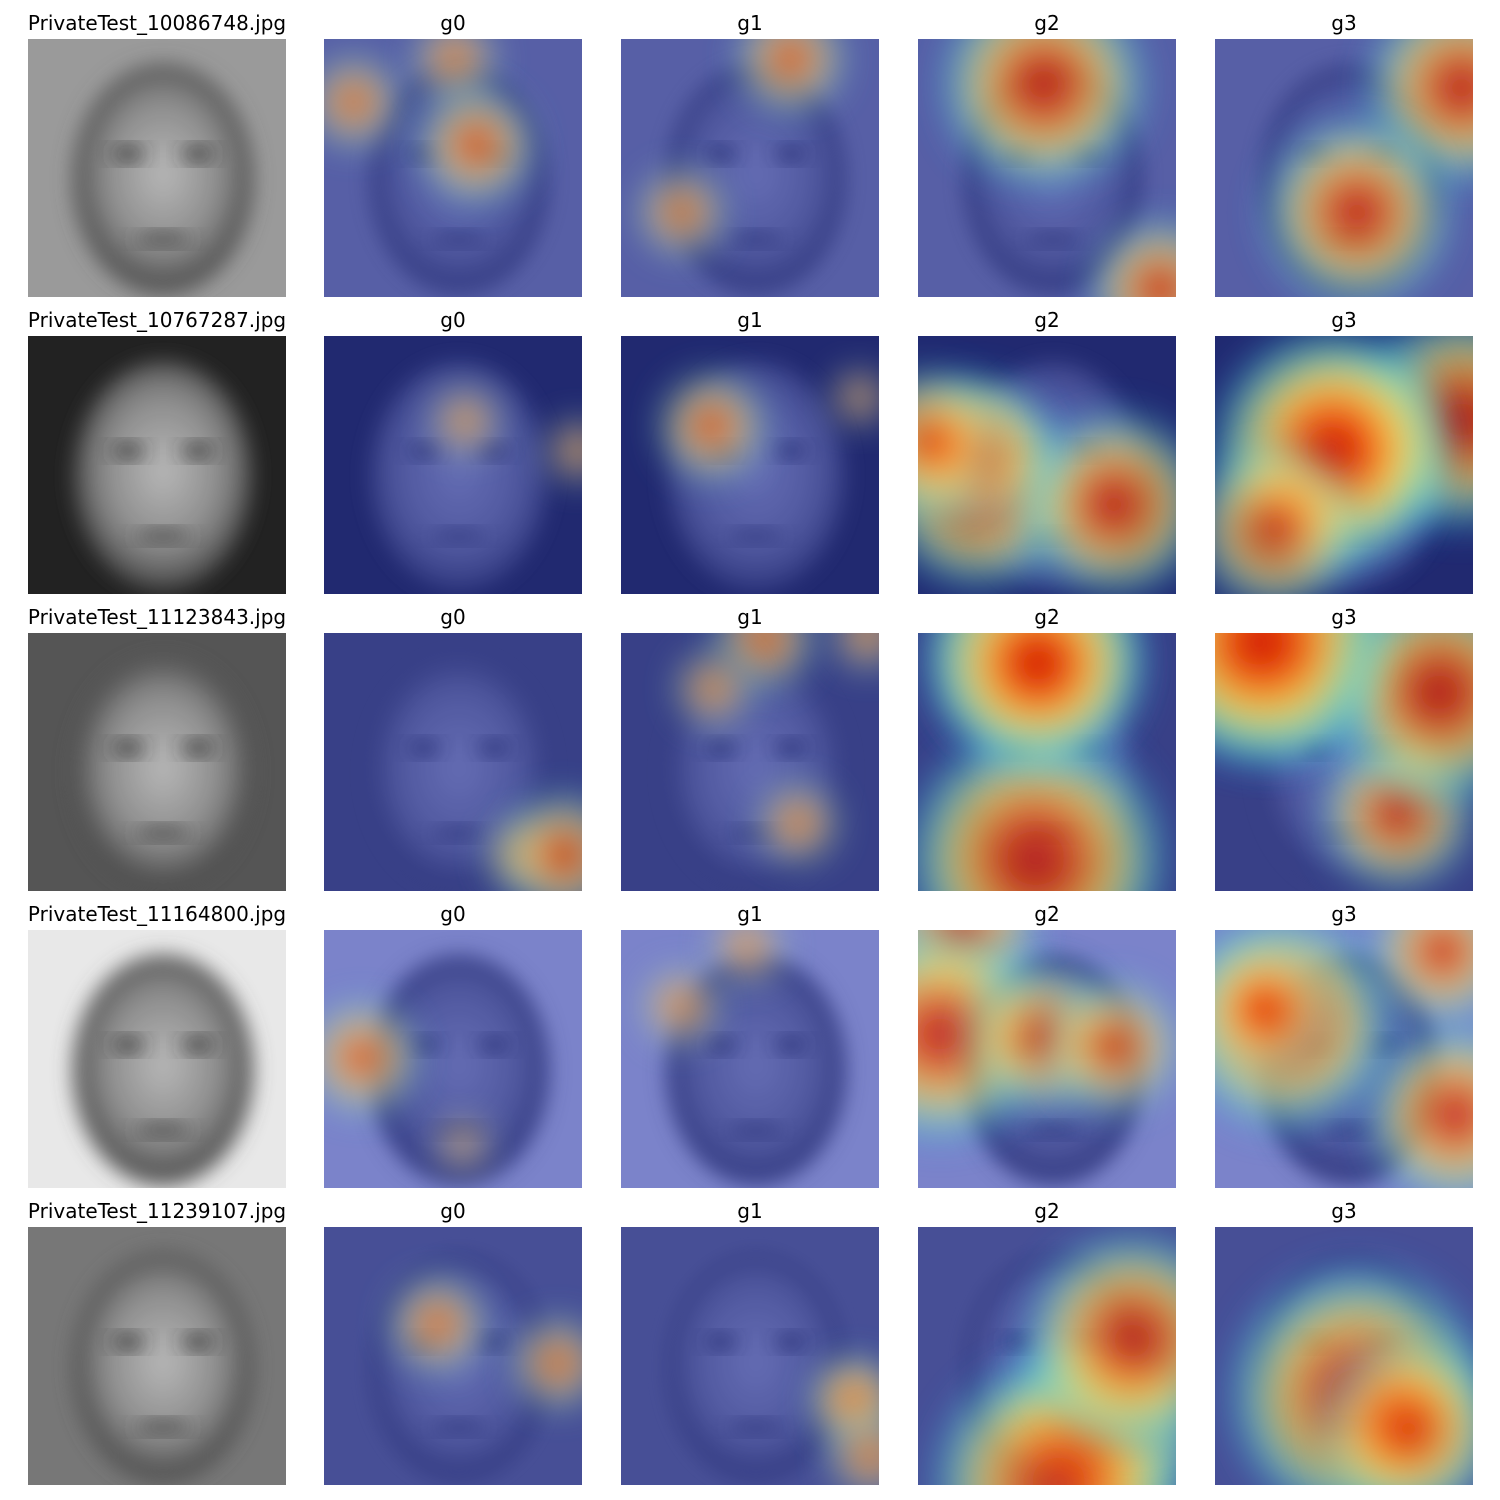 The height and width of the screenshot is (1500, 1500). Describe the element at coordinates (157, 617) in the screenshot. I see `file-title: PrivateTest_11123843.jpg` at that location.